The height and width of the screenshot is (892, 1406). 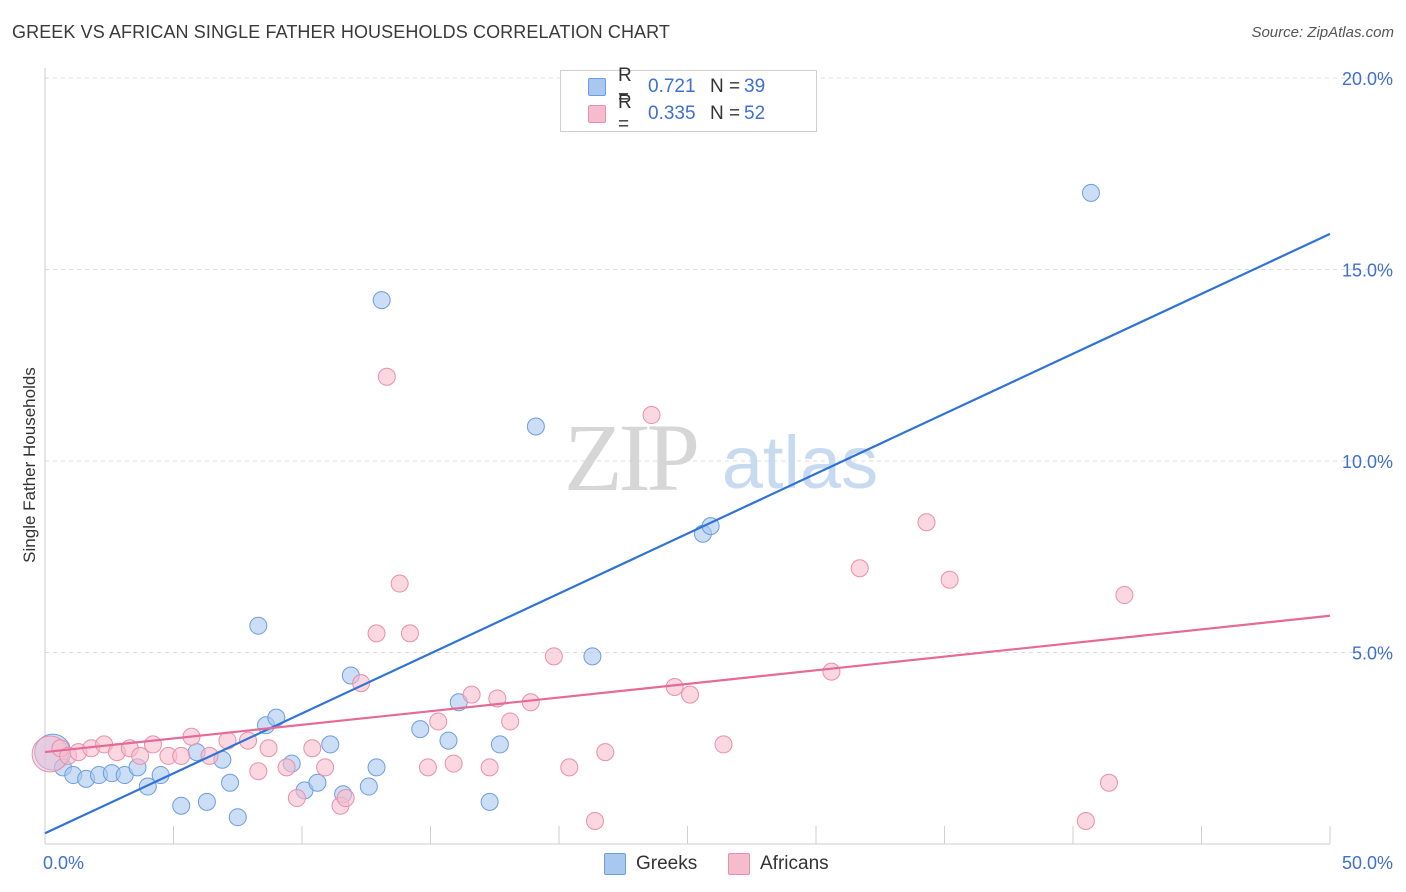 What do you see at coordinates (672, 86) in the screenshot?
I see `greeks-r-value: 0.721` at bounding box center [672, 86].